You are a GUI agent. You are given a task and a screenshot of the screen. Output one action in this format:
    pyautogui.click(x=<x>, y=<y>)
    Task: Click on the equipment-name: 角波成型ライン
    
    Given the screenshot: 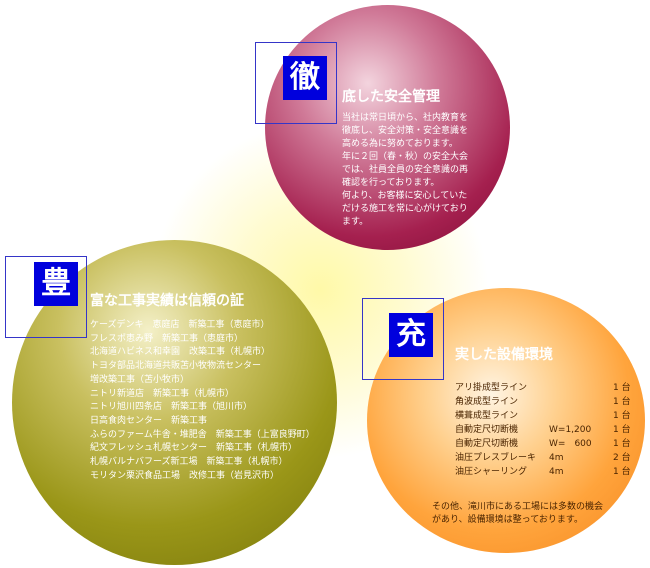 What is the action you would take?
    pyautogui.click(x=487, y=402)
    